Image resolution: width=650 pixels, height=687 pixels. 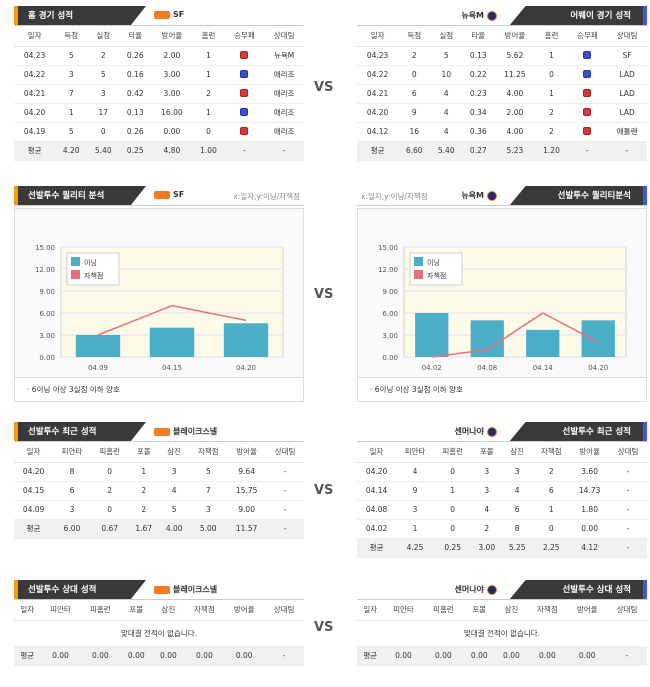 What do you see at coordinates (159, 656) in the screenshot?
I see `average-row: 평균 0.00 0.00 0.00 0.00 0.00 0.00-` at bounding box center [159, 656].